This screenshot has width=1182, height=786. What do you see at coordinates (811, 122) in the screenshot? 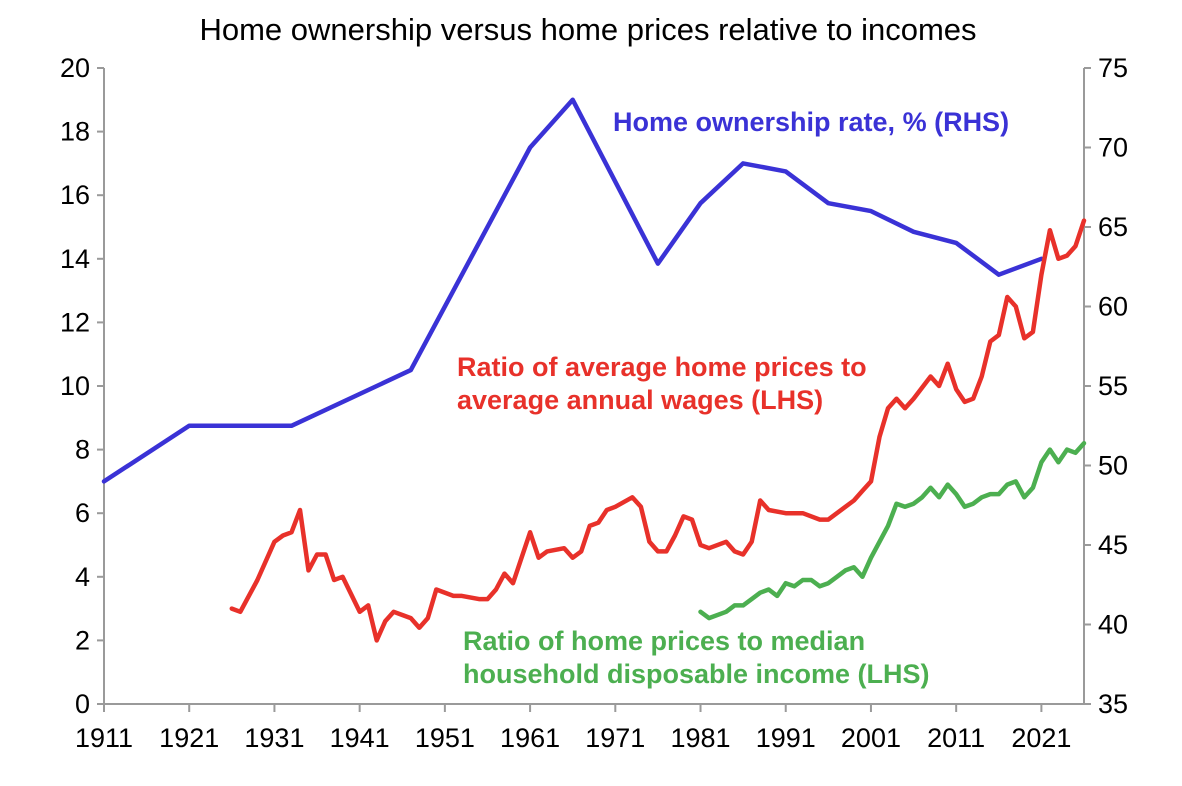
I see `series-label-ownership: Home ownership rate, % (RHS)` at bounding box center [811, 122].